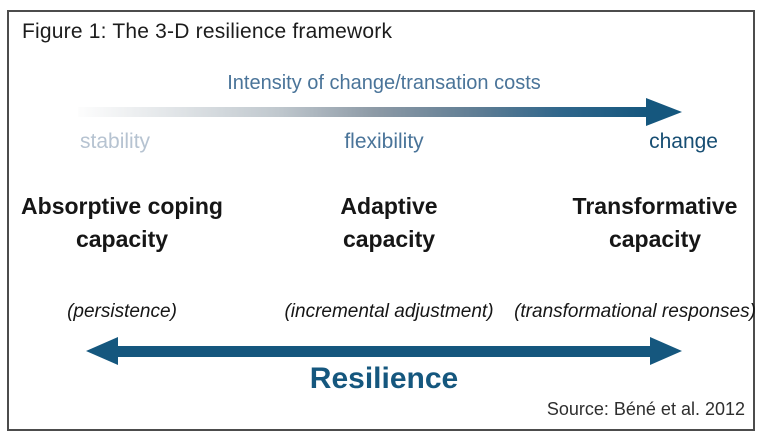 The height and width of the screenshot is (447, 768). What do you see at coordinates (122, 239) in the screenshot?
I see `capacity-absorptive-line2: capacity` at bounding box center [122, 239].